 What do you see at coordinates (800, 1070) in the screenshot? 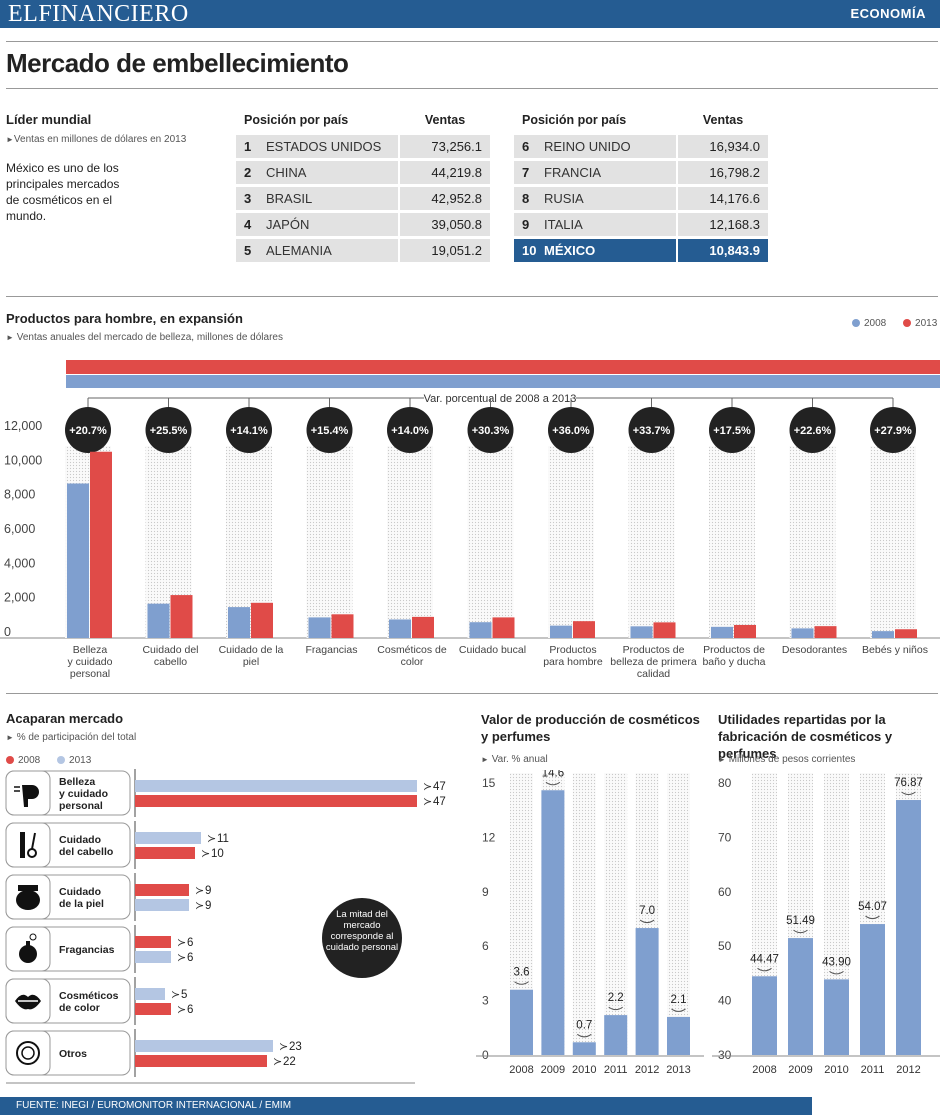
I see `x-tick-label: 2009` at bounding box center [800, 1070].